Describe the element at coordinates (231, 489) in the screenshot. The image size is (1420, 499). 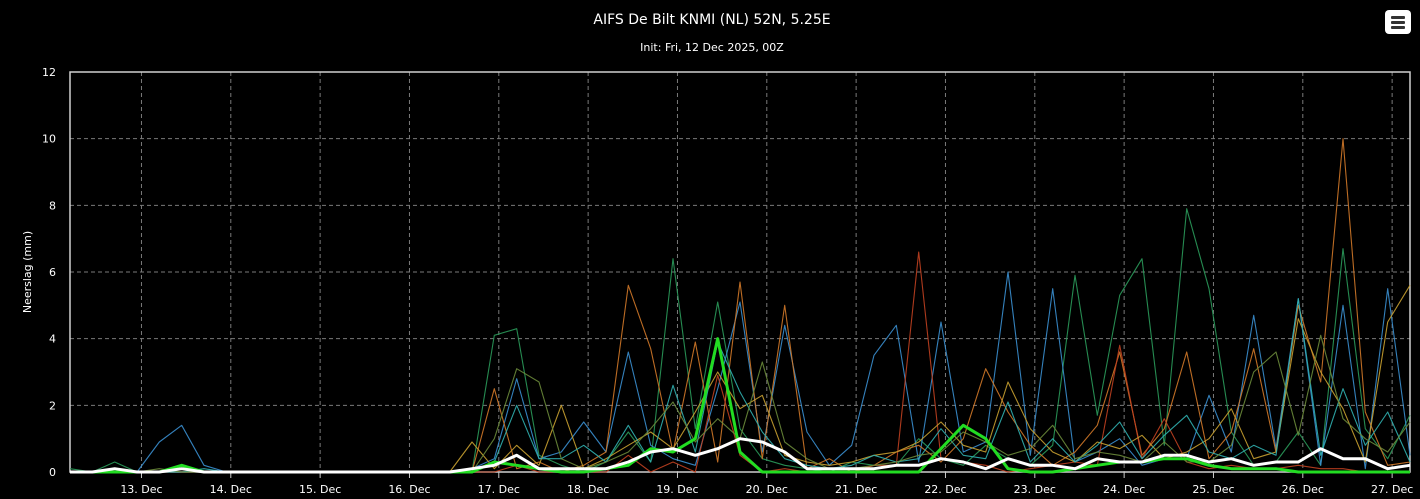
I see `x-tick-label: 14. Dec` at that location.